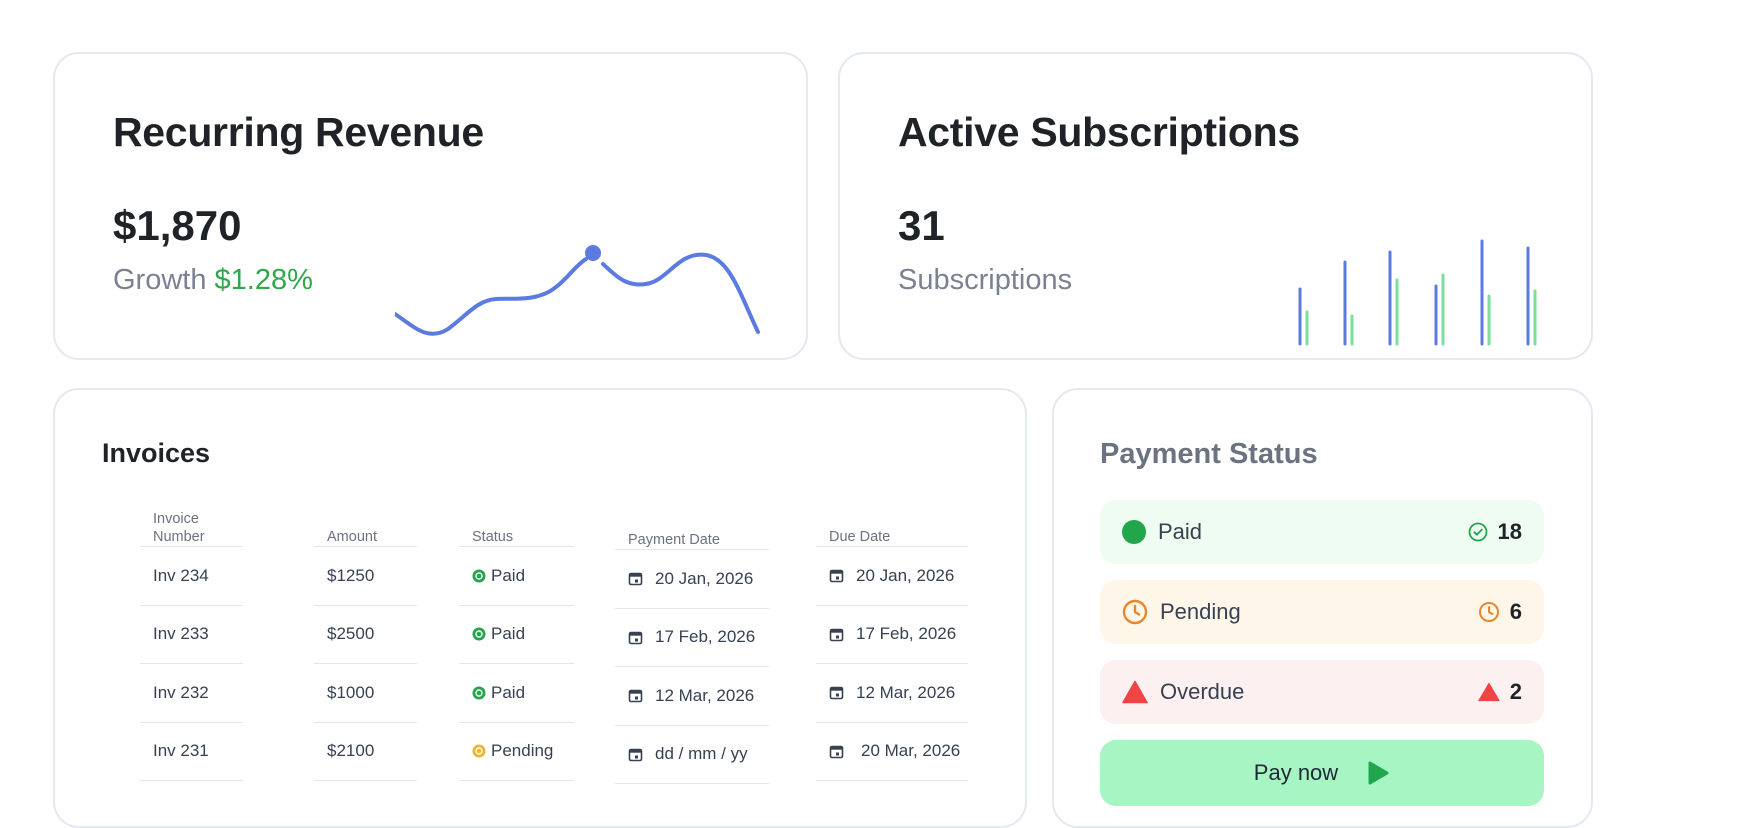  What do you see at coordinates (906, 634) in the screenshot?
I see `due-date-value: 17 Feb, 2026` at bounding box center [906, 634].